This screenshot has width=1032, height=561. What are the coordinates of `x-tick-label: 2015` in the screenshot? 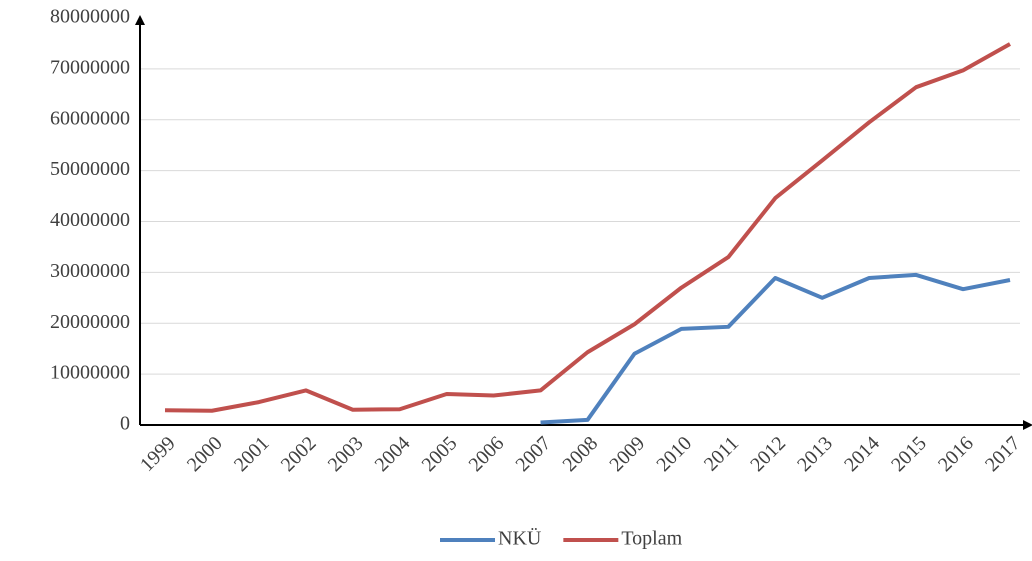 It's located at (909, 454).